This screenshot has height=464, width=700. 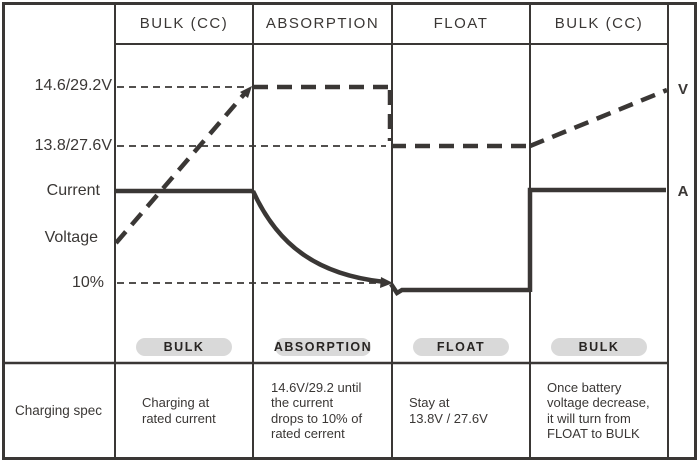 What do you see at coordinates (599, 23) in the screenshot?
I see `stage-header-bulk-2: BULK (CC)` at bounding box center [599, 23].